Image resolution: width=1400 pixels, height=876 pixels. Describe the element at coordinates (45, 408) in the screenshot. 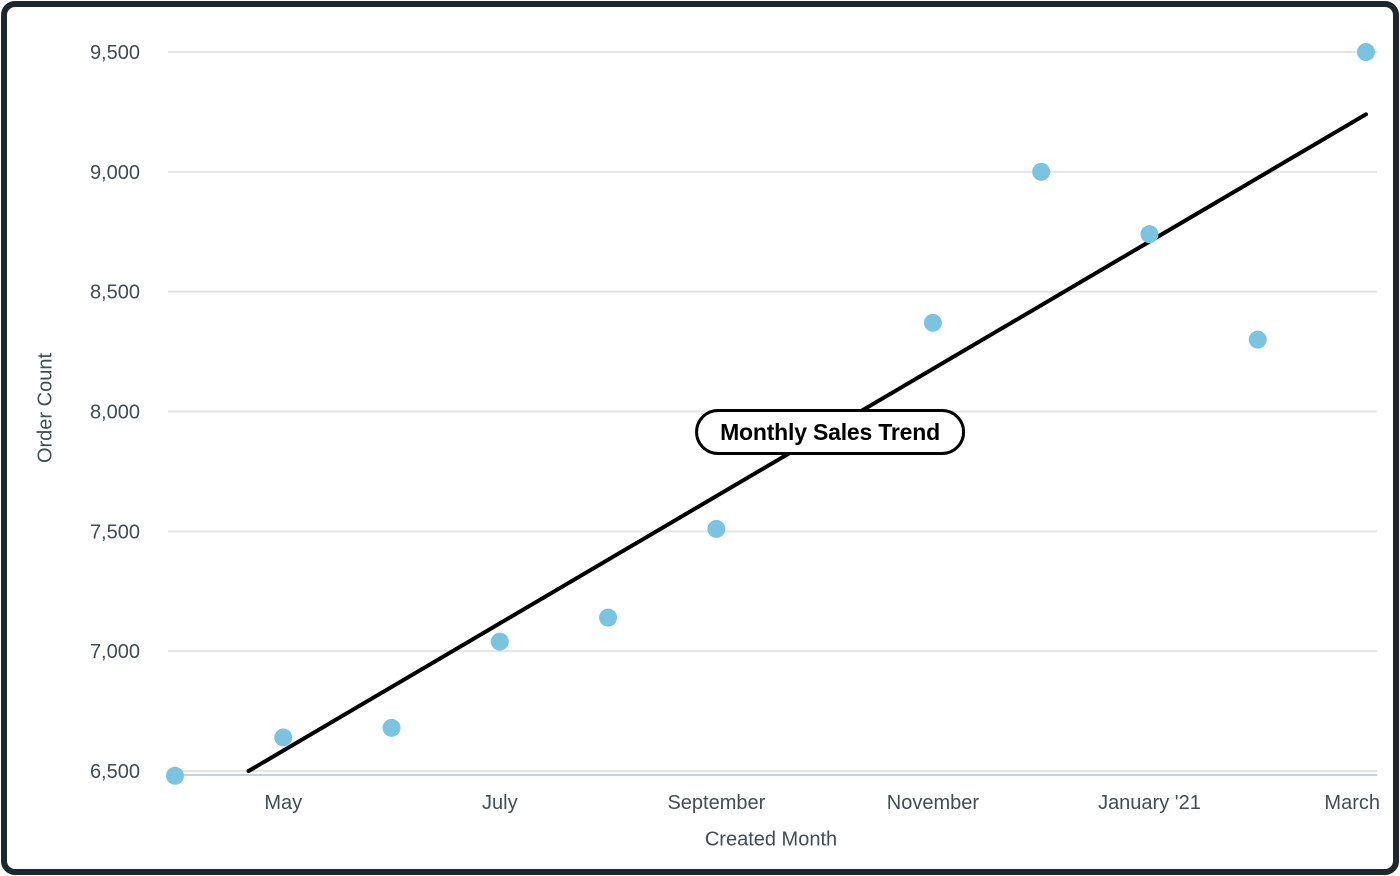

I see `y-axis-title: Order Count` at that location.